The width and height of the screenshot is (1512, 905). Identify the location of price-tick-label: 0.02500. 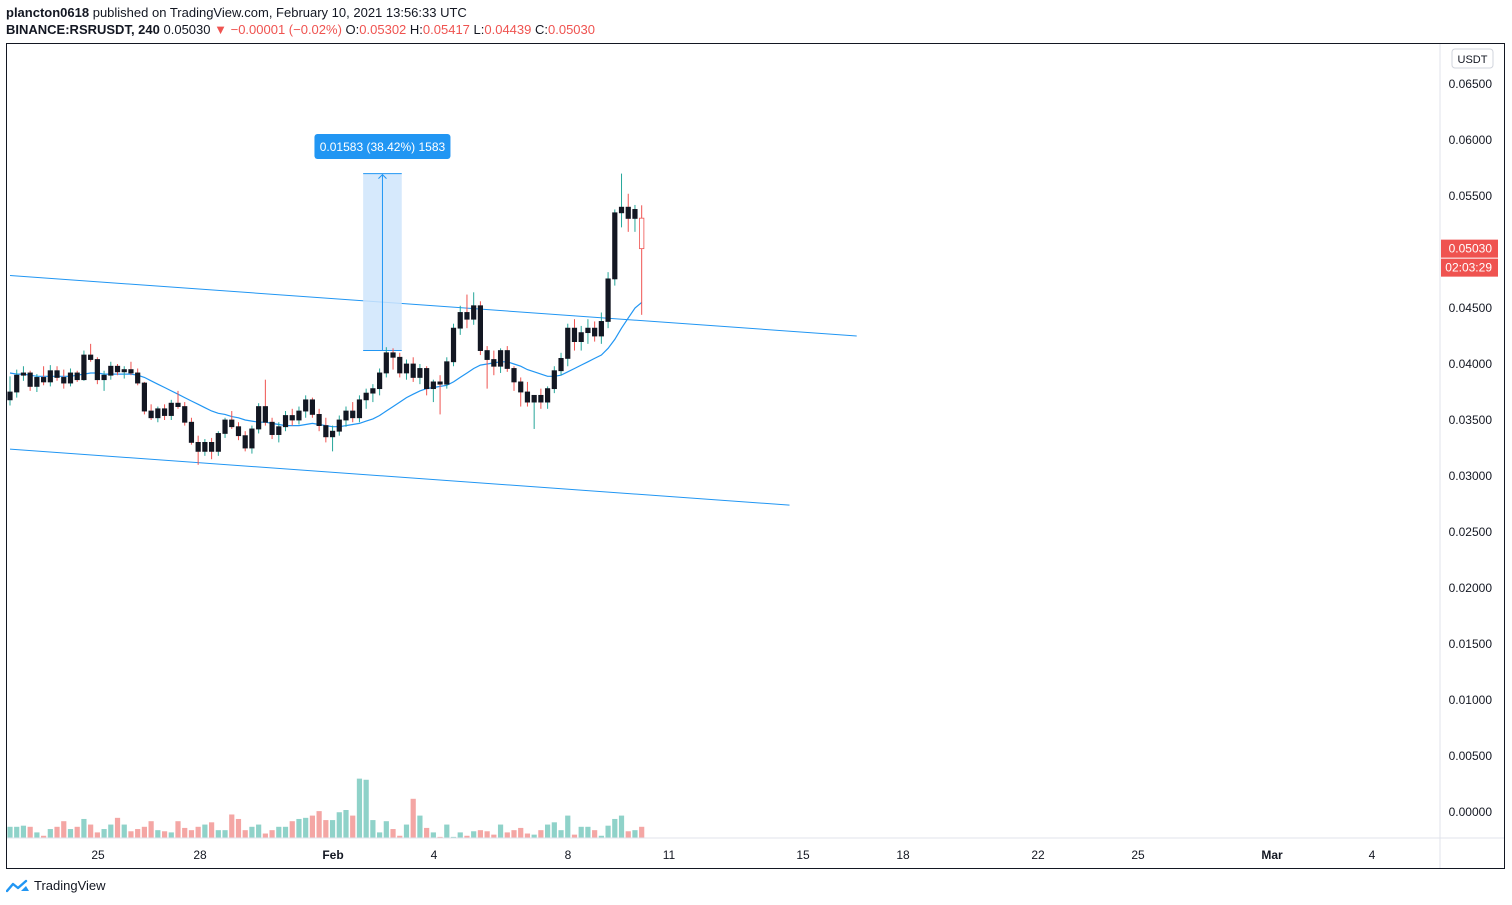
(1471, 532).